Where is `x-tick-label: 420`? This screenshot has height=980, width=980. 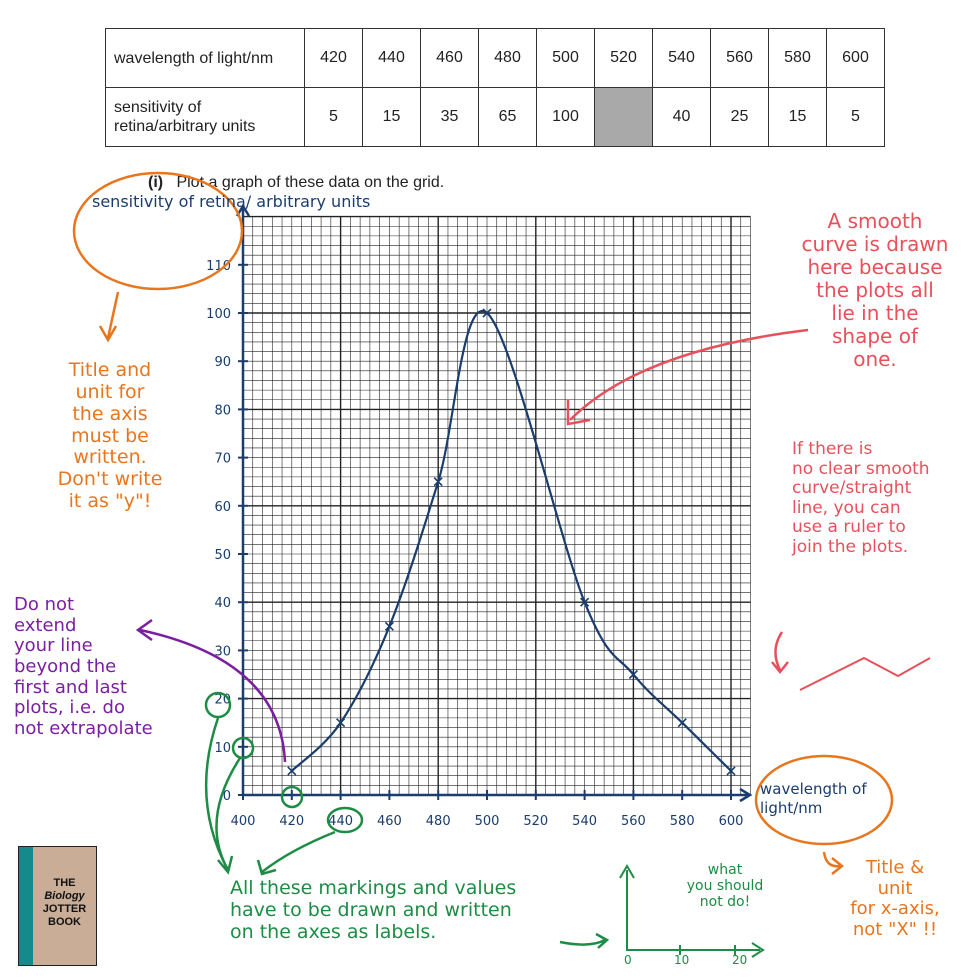
x-tick-label: 420 is located at coordinates (291, 821).